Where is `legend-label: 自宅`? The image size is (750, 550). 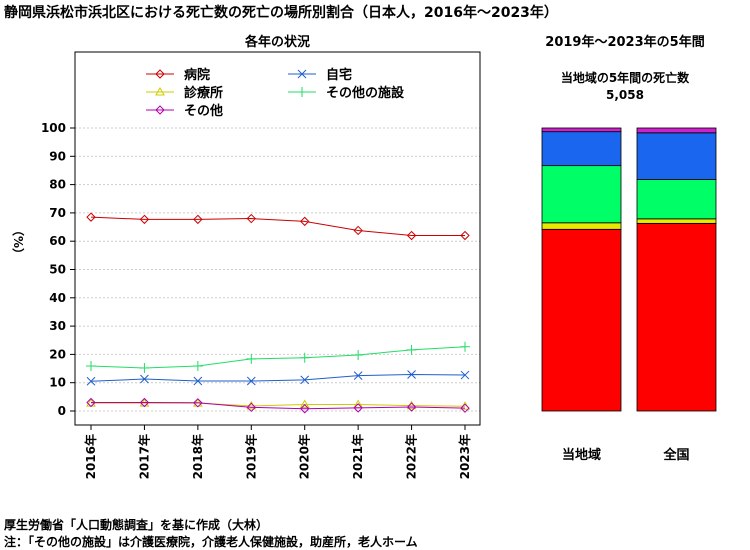 legend-label: 自宅 is located at coordinates (339, 75).